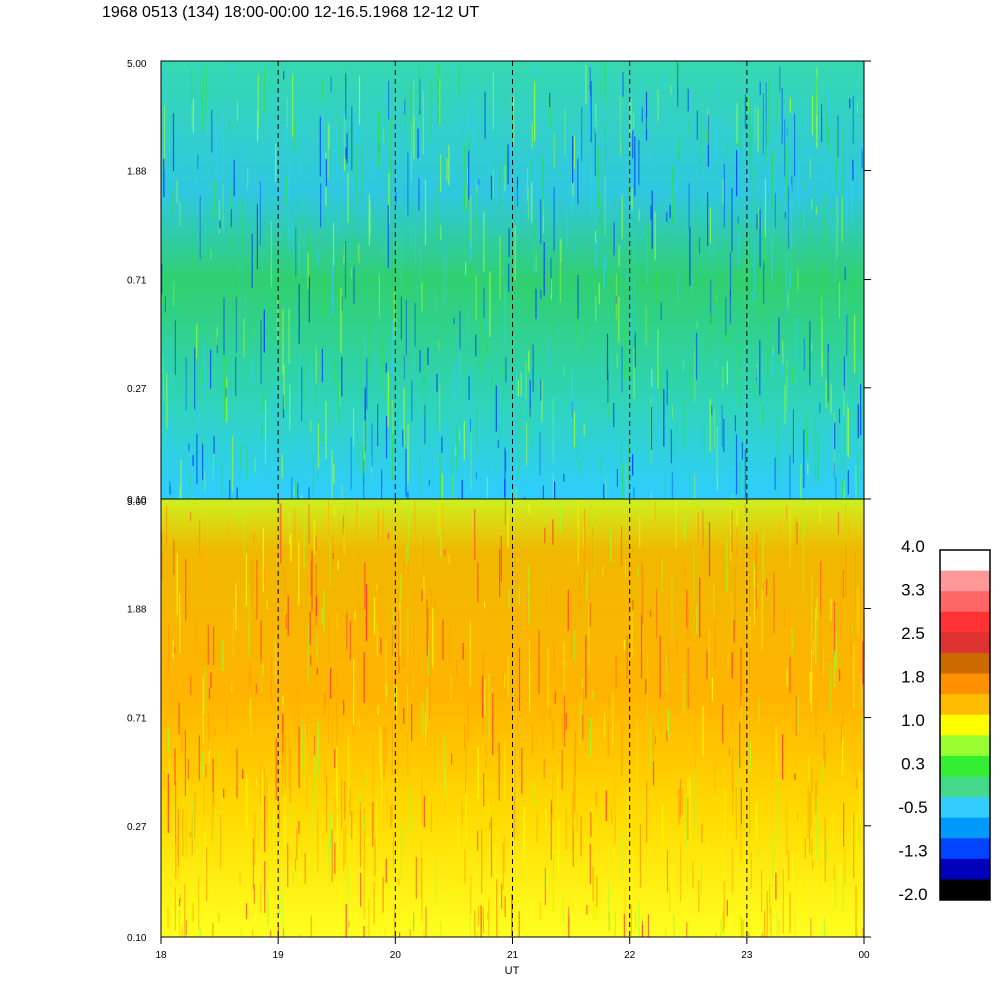 This screenshot has height=1000, width=1000. What do you see at coordinates (913, 633) in the screenshot?
I see `colorbar-label: 2.5` at bounding box center [913, 633].